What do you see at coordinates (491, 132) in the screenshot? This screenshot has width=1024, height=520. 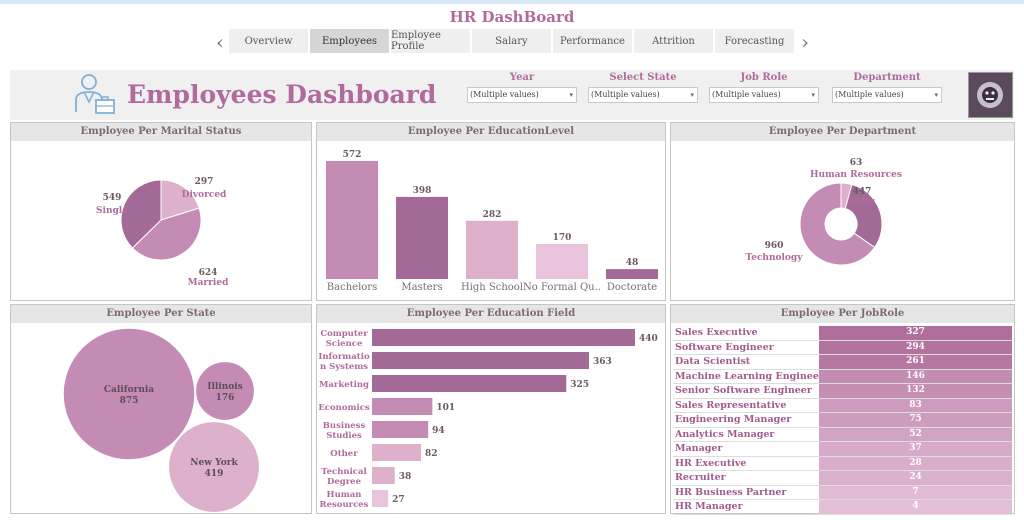 I see `panel-title: Employee Per EducationLevel` at bounding box center [491, 132].